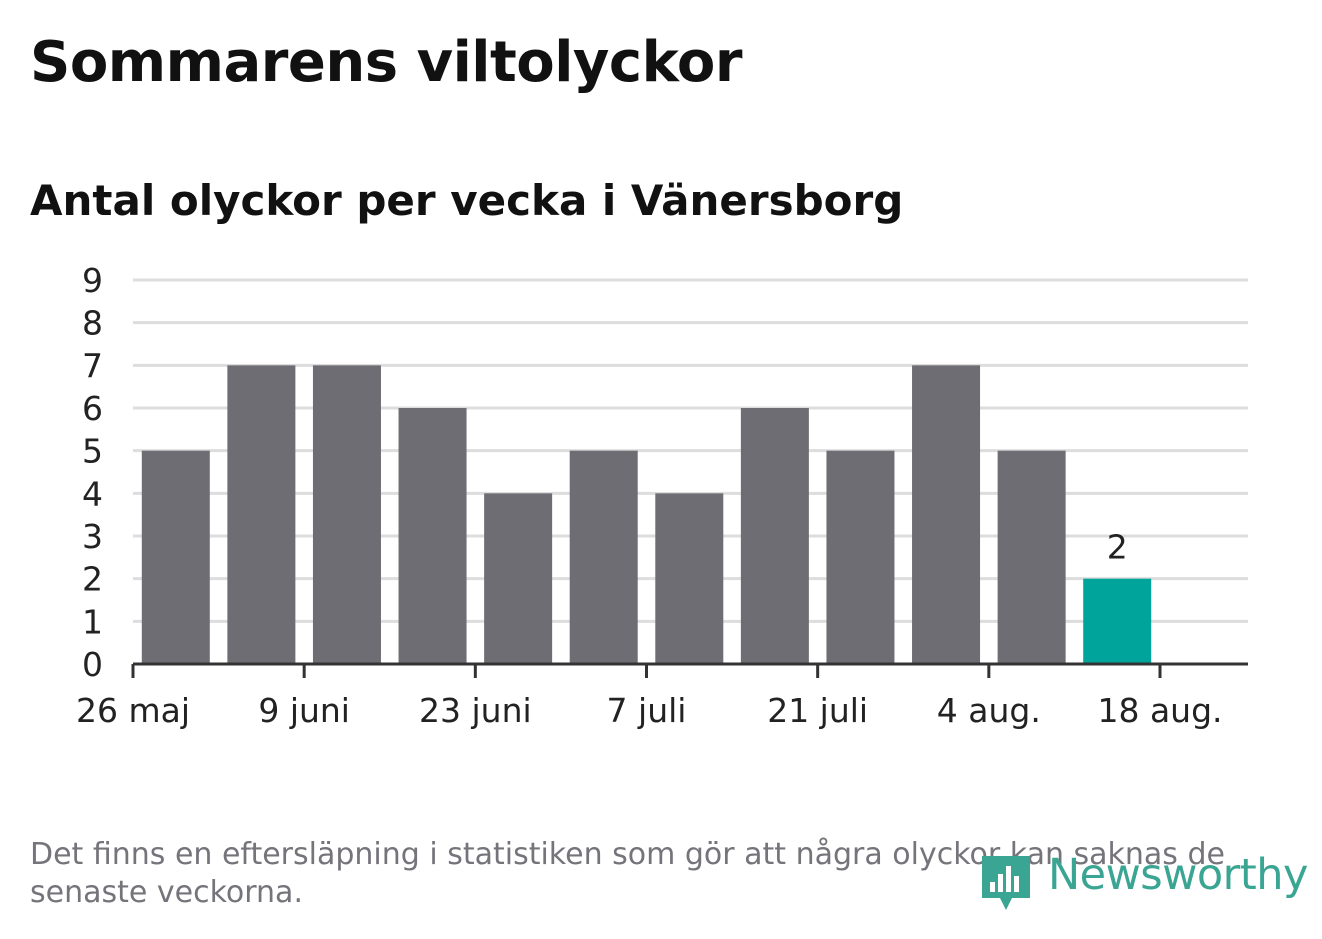  I want to click on data-label: 2, so click(1117, 547).